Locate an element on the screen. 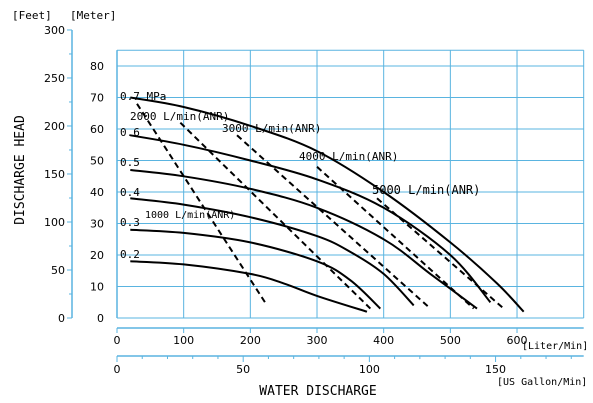  label-0.3: 0.3 is located at coordinates (130, 222).